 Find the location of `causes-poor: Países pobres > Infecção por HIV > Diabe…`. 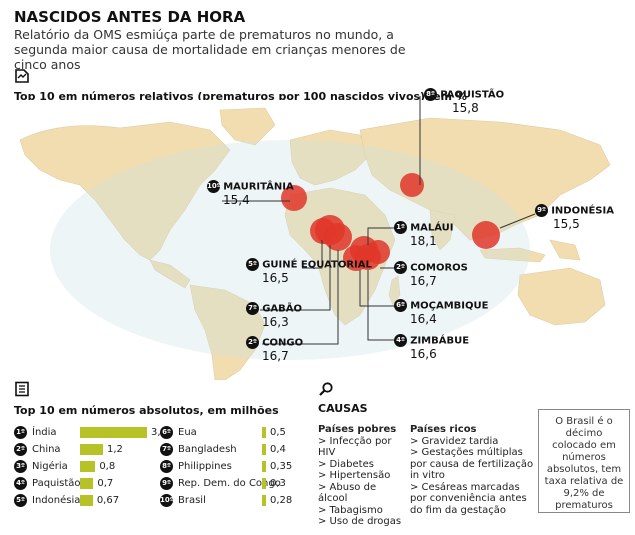

causes-poor: Países pobres > Infecção por HIV > Diabe… is located at coordinates (363, 476).